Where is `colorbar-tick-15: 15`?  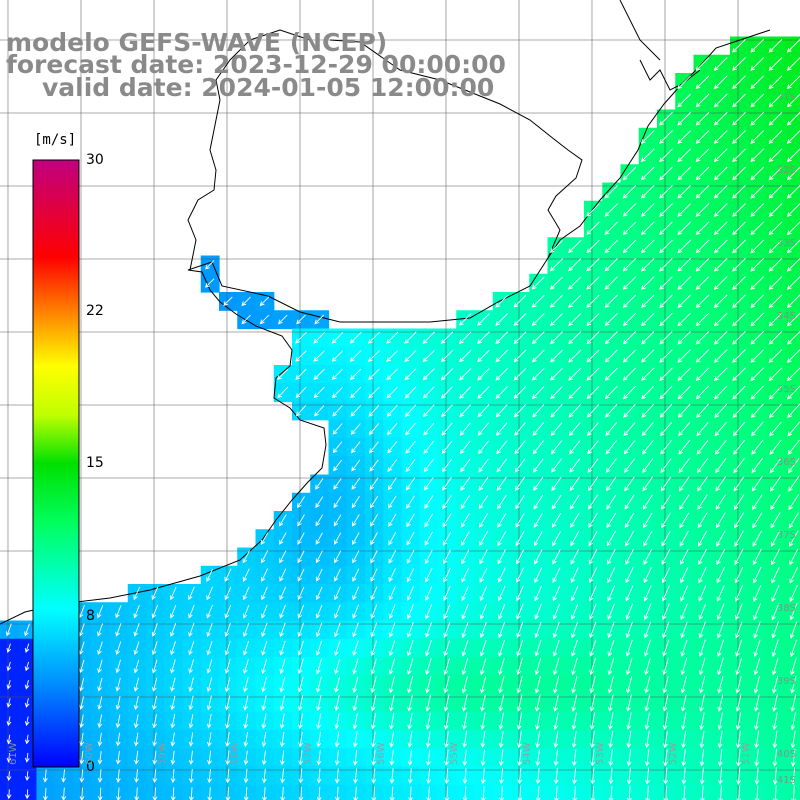
colorbar-tick-15: 15 is located at coordinates (95, 463).